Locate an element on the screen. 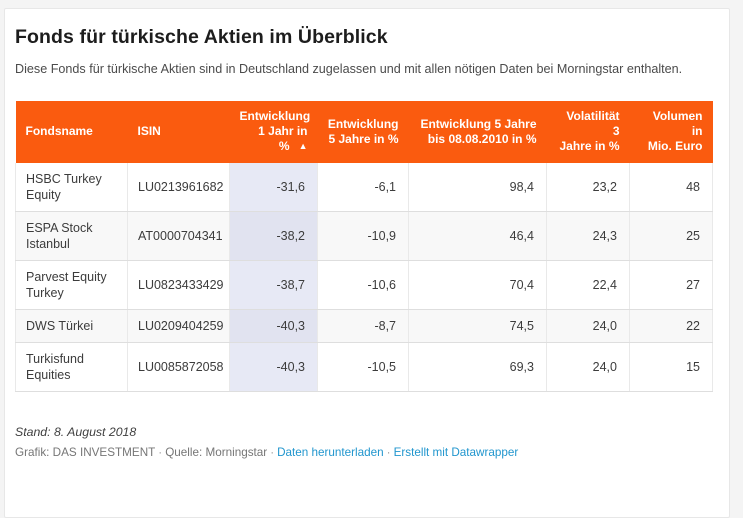 This screenshot has width=743, height=518. value-cell: -38,7 is located at coordinates (273, 285).